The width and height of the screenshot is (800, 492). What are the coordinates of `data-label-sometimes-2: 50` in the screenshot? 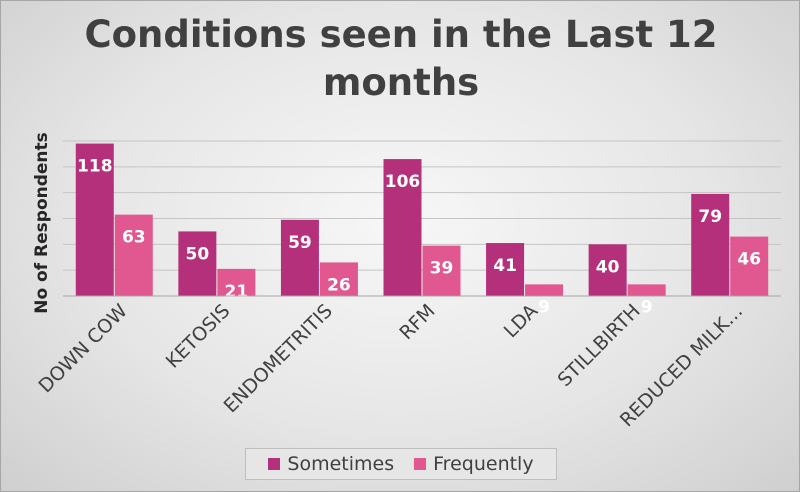 It's located at (198, 254).